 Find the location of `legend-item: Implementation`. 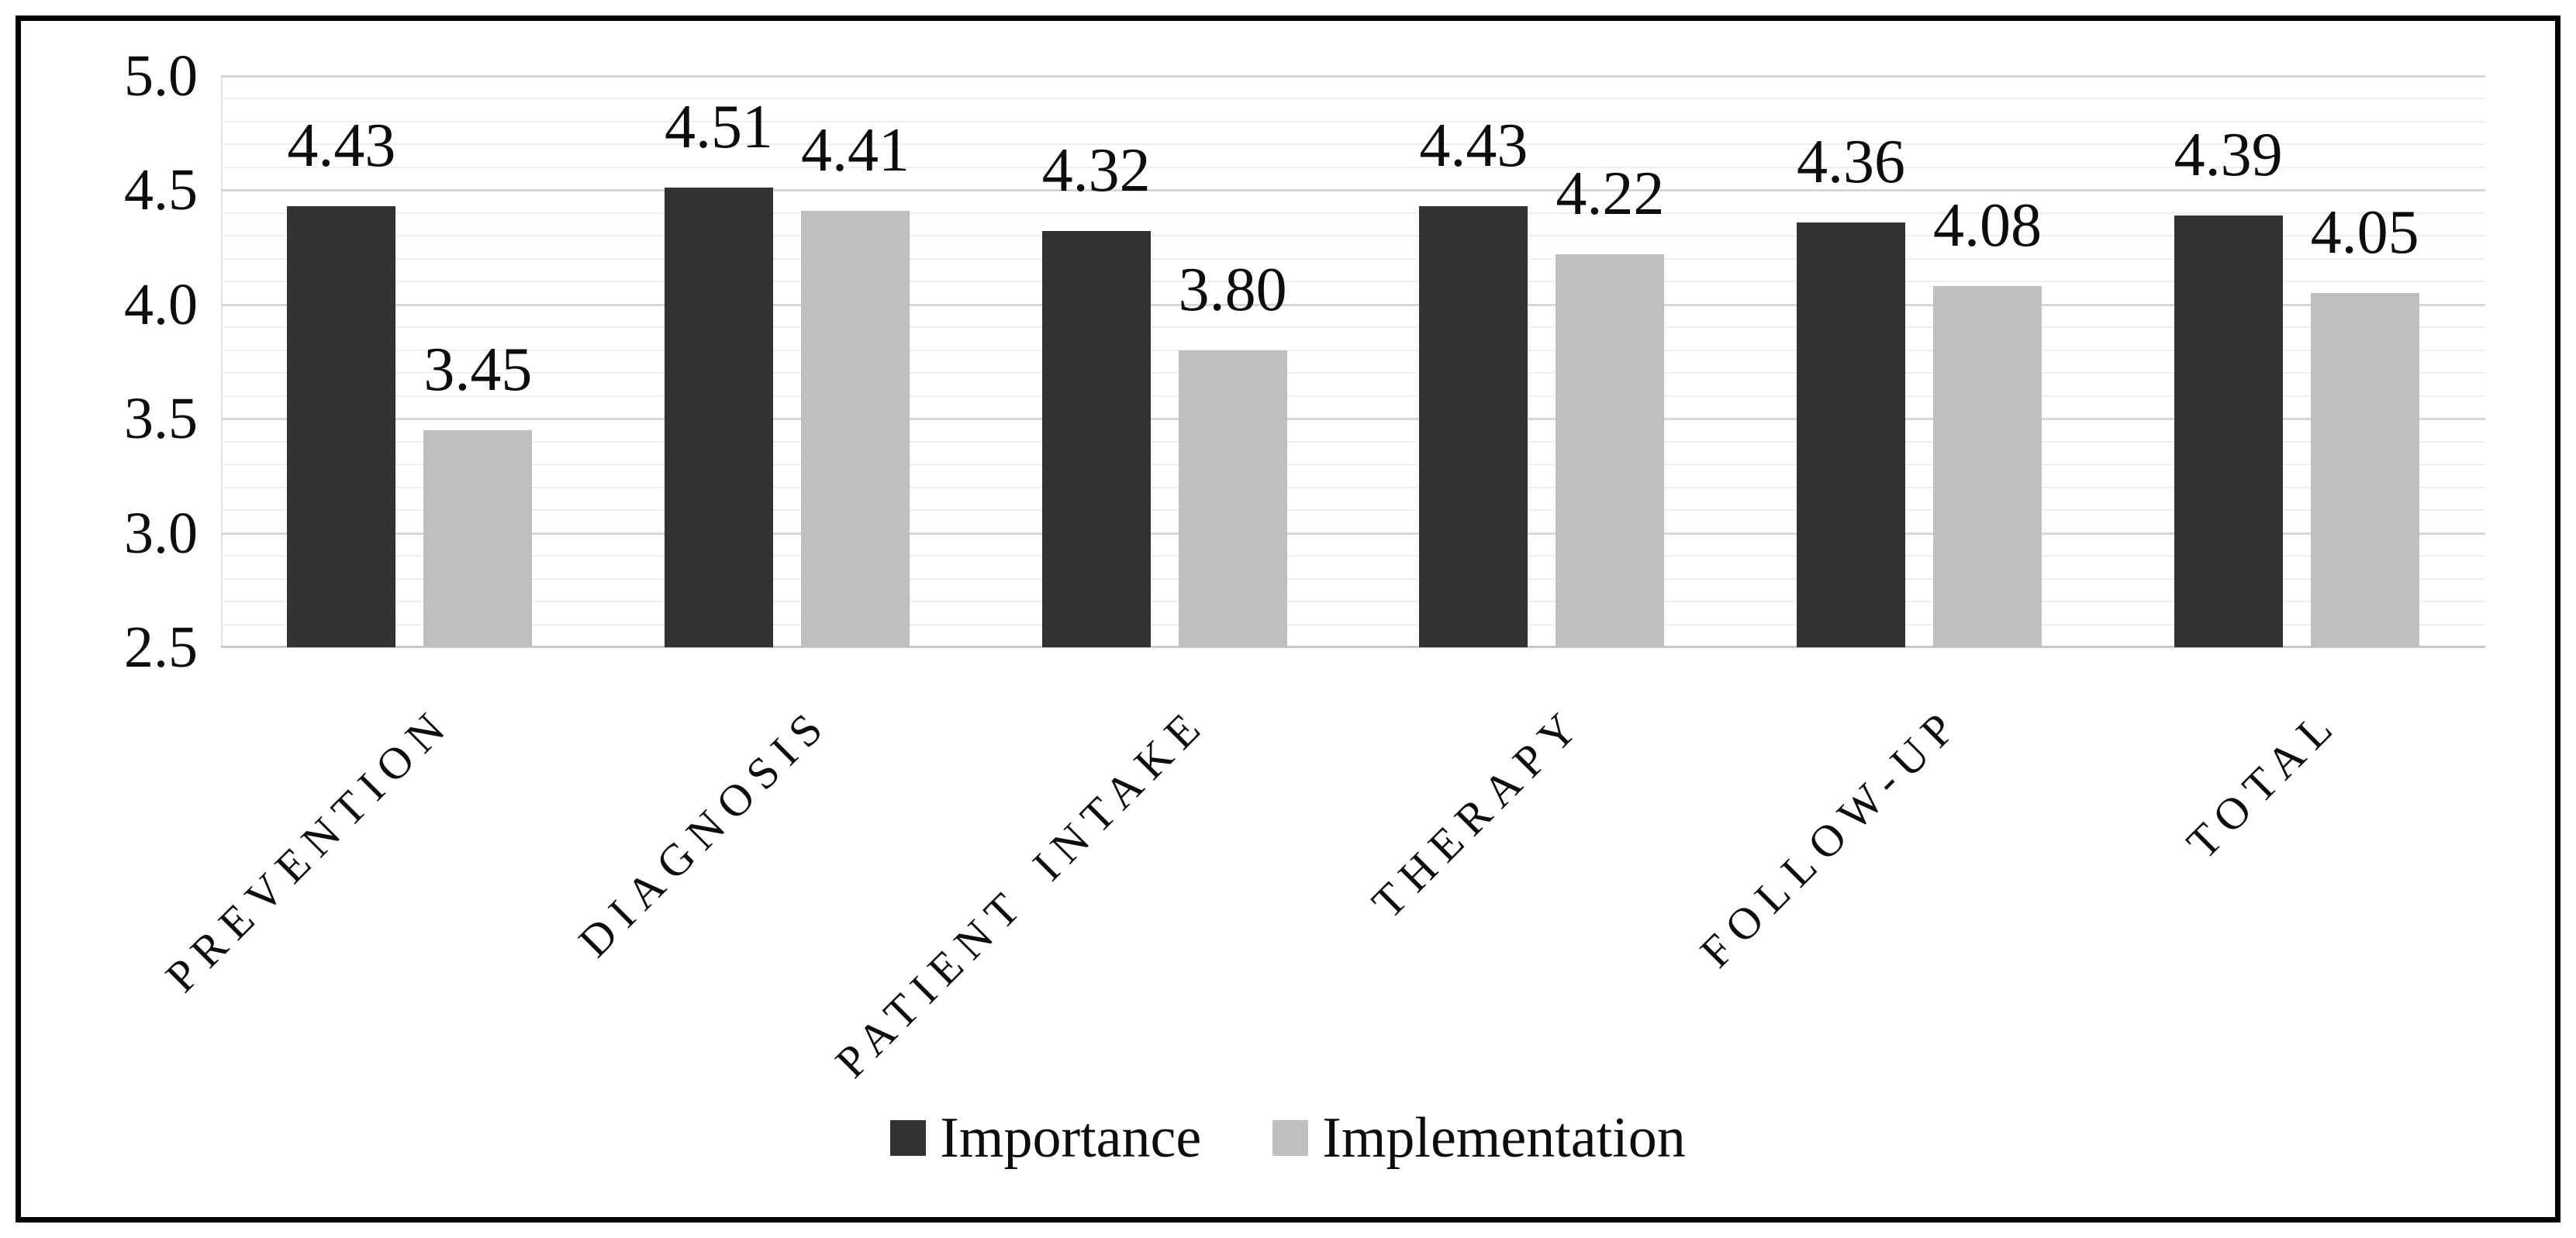

legend-item: Implementation is located at coordinates (1479, 1138).